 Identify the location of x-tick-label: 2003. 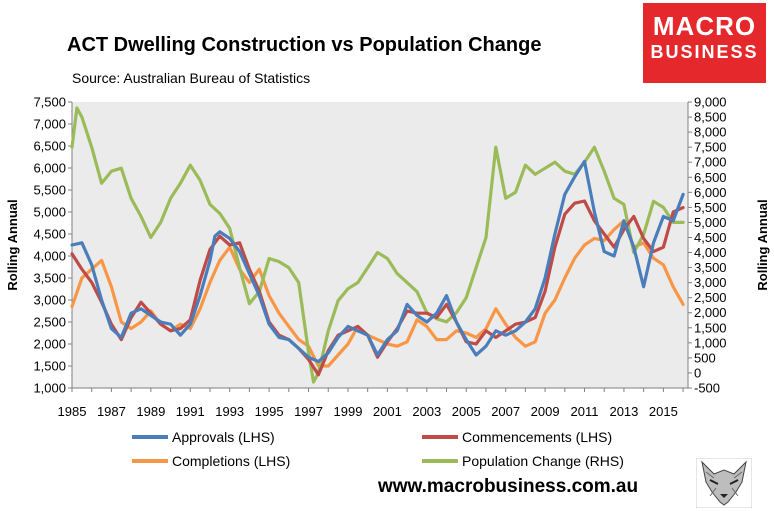
(426, 411).